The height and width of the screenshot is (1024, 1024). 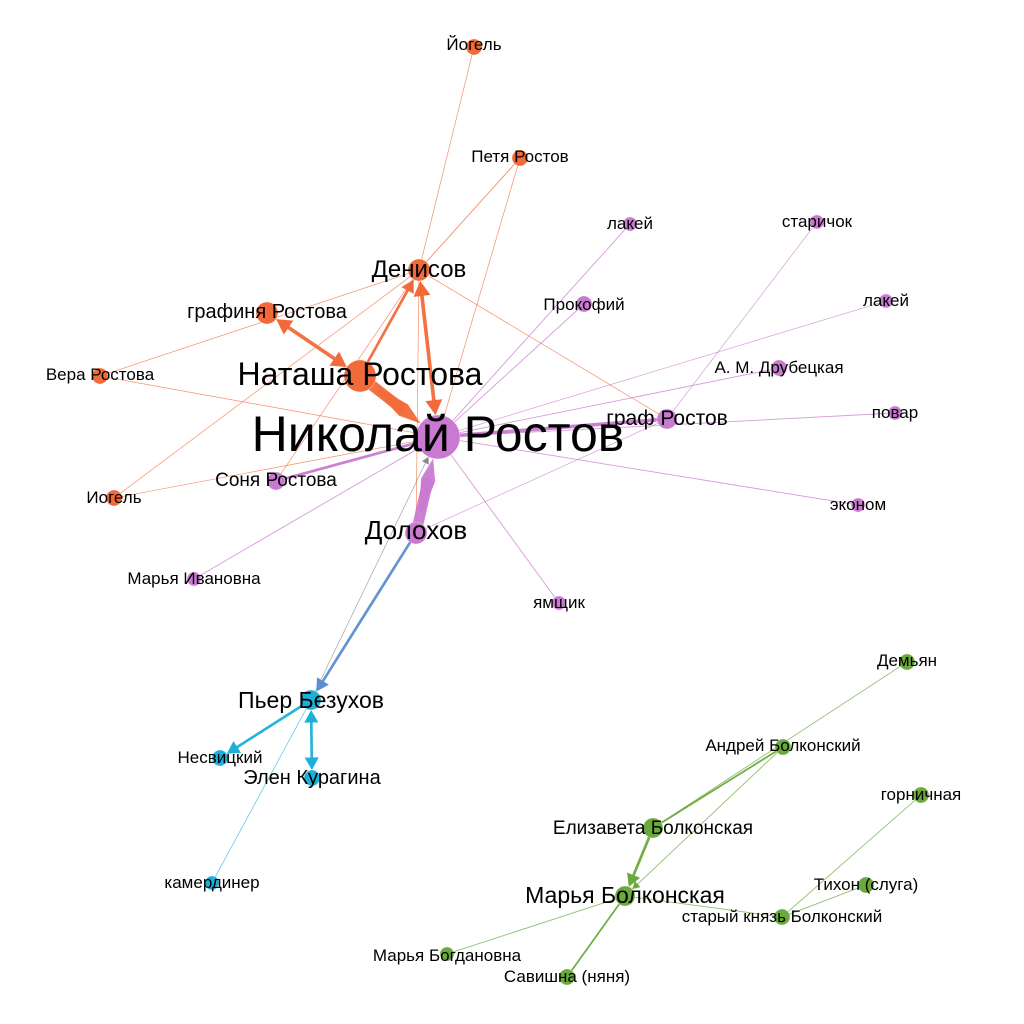 What do you see at coordinates (427, 485) in the screenshot?
I see `edge-wedge-dolokhov-nikolai` at bounding box center [427, 485].